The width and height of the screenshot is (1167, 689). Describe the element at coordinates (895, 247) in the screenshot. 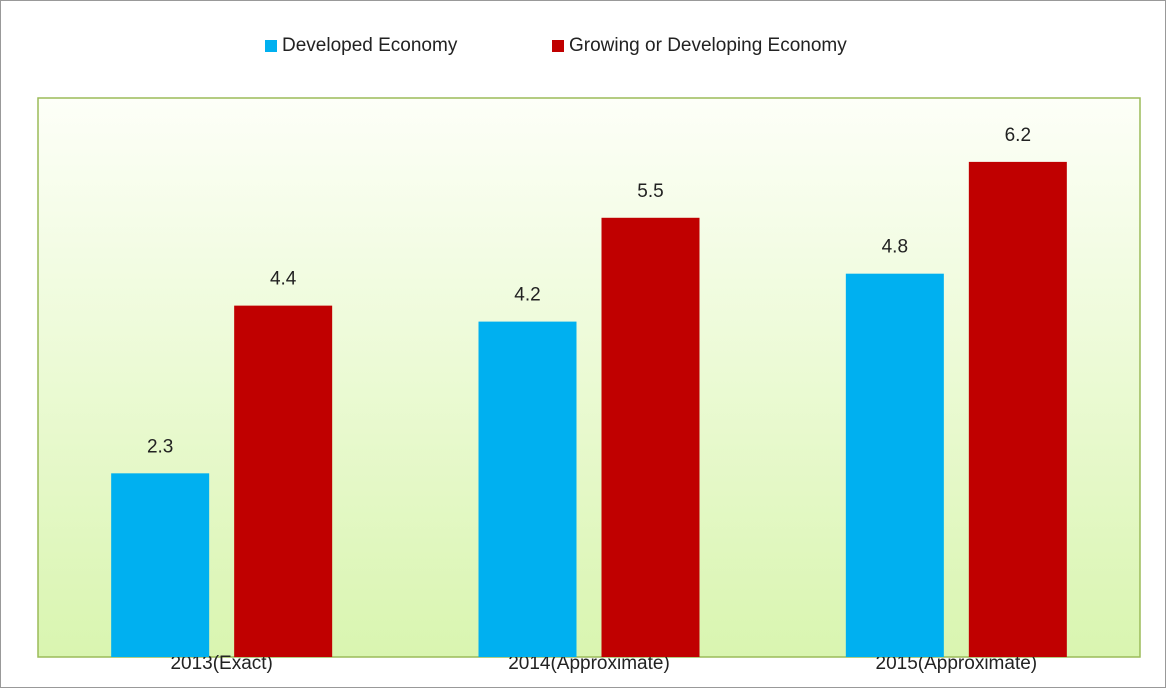

I see `value-label: 4.8` at that location.